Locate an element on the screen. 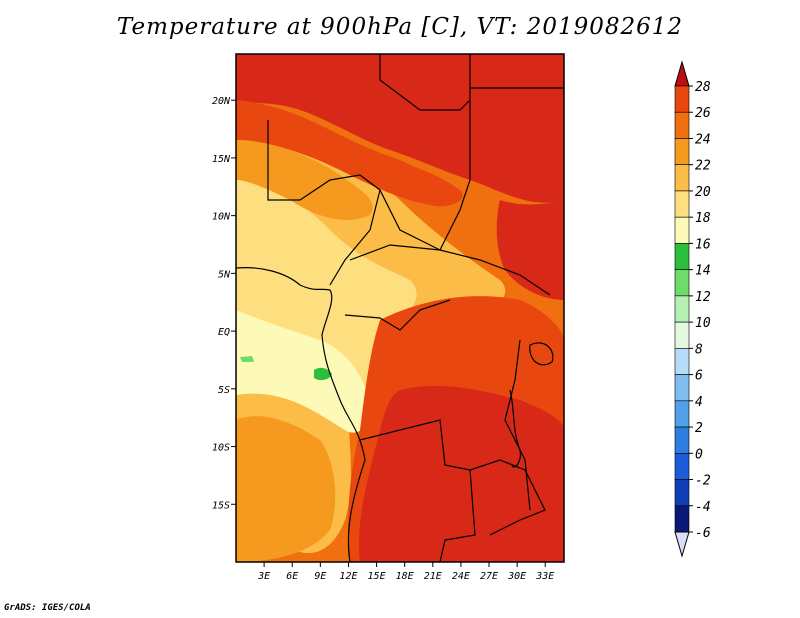  colorbar-label: -2 is located at coordinates (703, 481).